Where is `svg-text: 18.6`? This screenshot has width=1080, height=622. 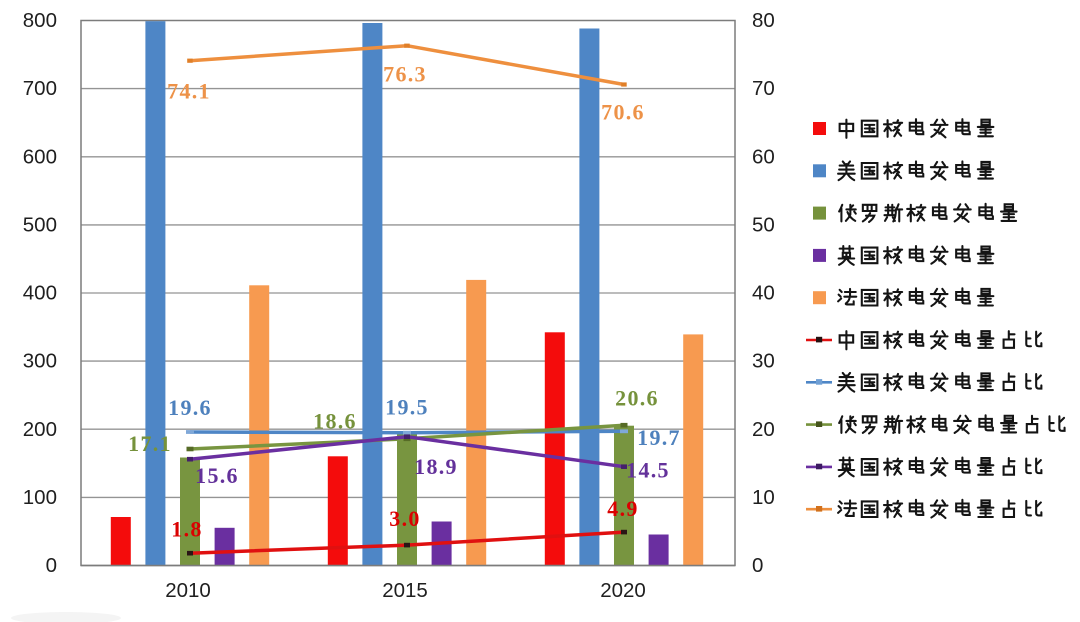 svg-text: 18.6 is located at coordinates (335, 420).